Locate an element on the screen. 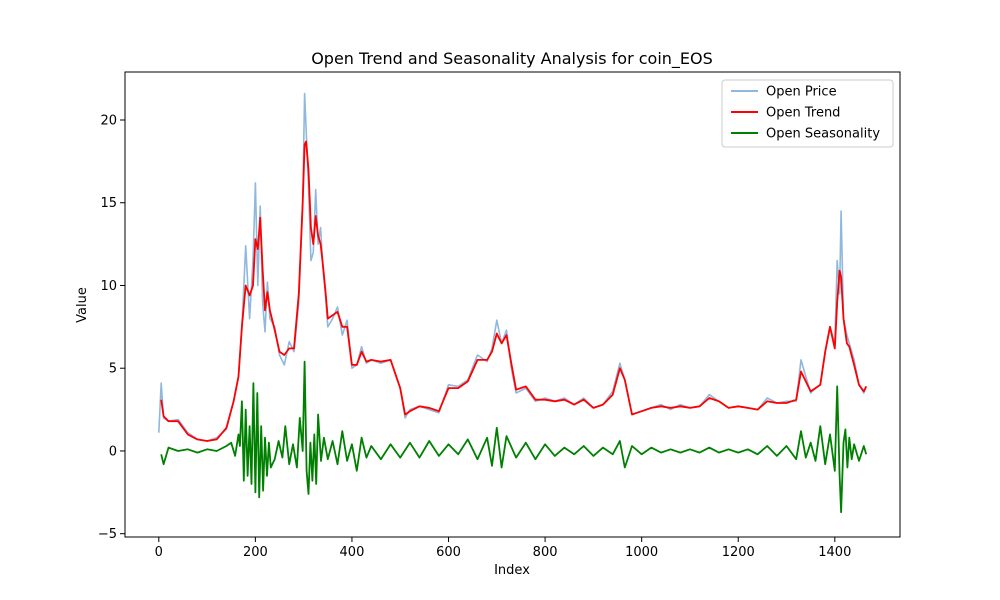  y-tick-label: 20 is located at coordinates (108, 120).